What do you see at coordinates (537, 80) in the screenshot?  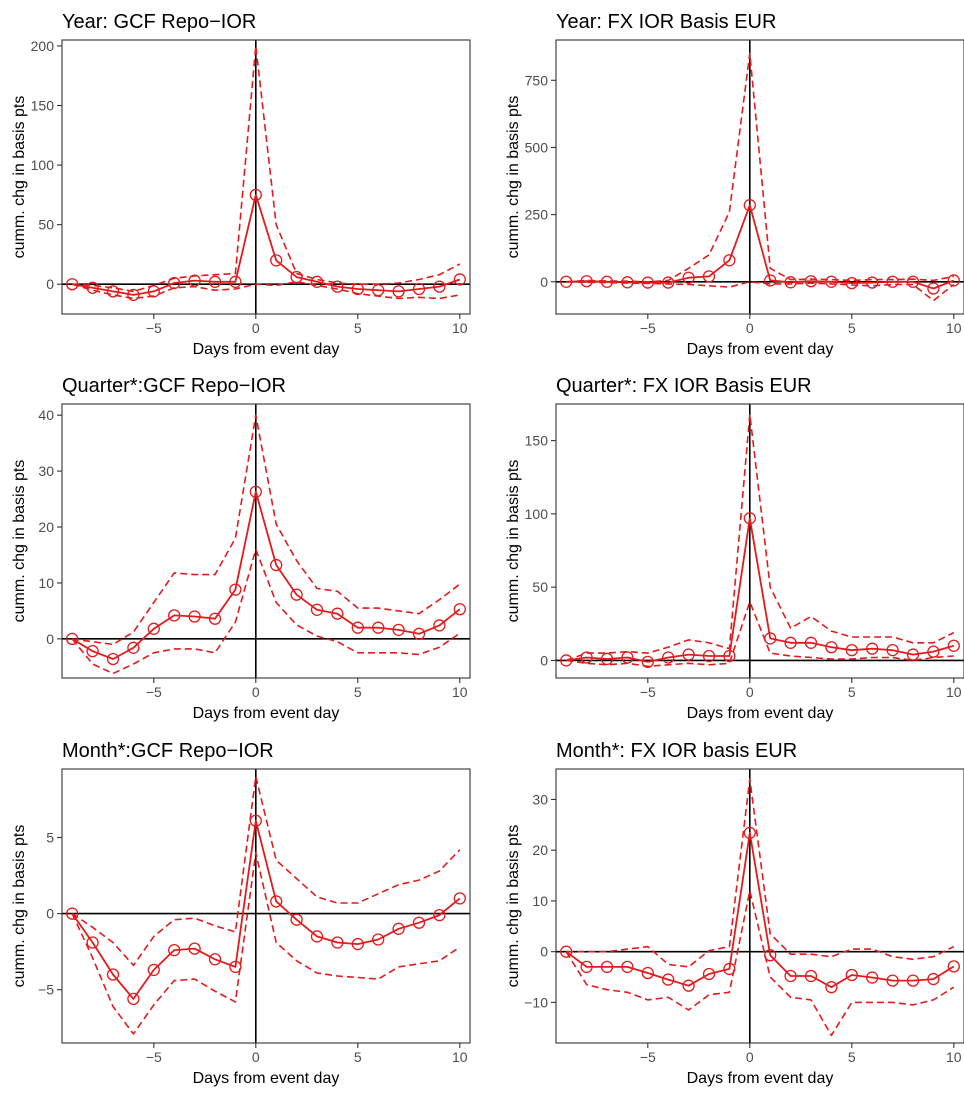 I see `y-tick-label: 750` at bounding box center [537, 80].